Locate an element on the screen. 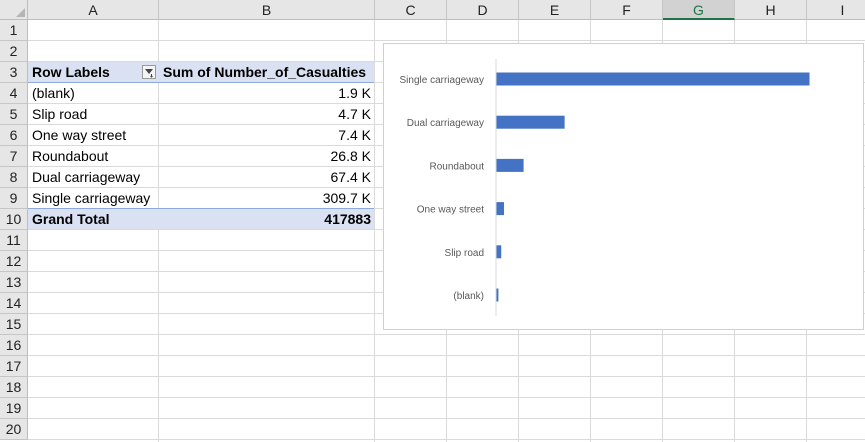 Image resolution: width=865 pixels, height=442 pixels. chart-category-label: (blank) is located at coordinates (468, 296).